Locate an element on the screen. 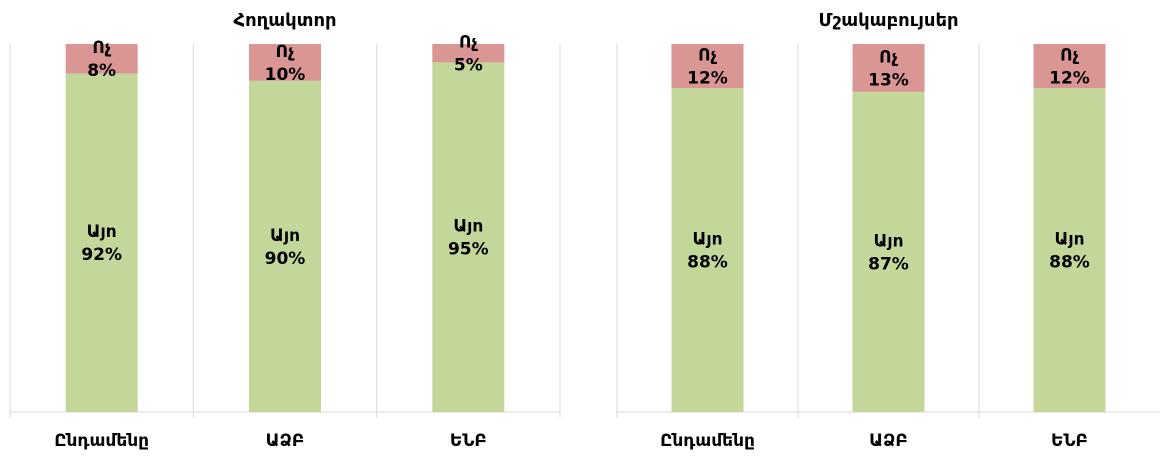 This screenshot has height=459, width=1160. data-label-no: Ոչ 13% is located at coordinates (888, 68).